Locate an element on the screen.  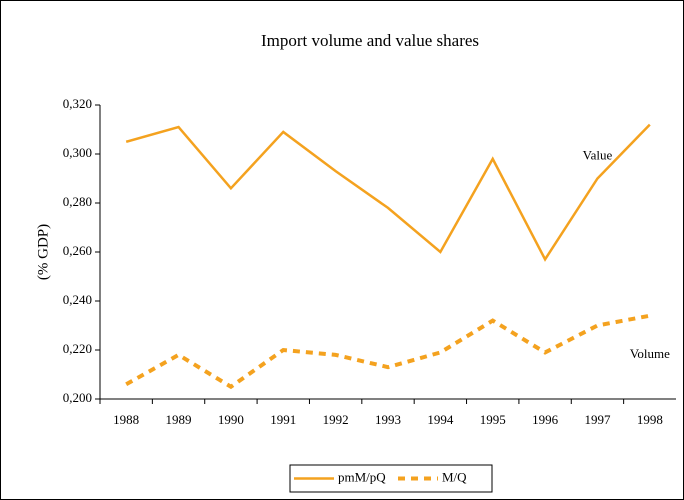
y-tick-label: 0,320 is located at coordinates (77, 103).